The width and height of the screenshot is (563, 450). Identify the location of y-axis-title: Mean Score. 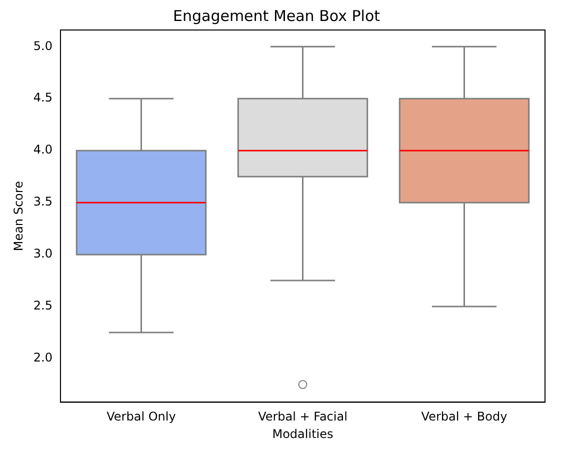
(18, 216).